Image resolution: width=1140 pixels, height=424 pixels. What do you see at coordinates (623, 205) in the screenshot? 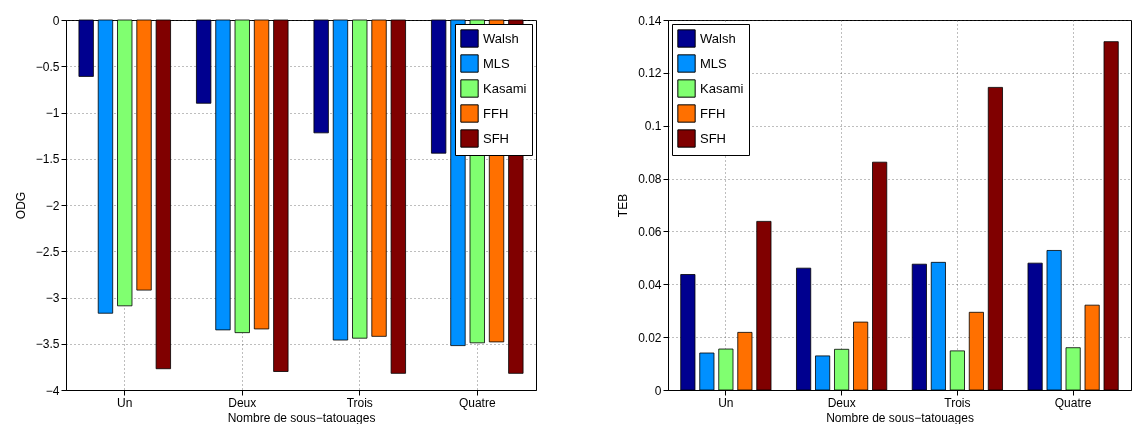
I see `y-axis-title: TEB` at bounding box center [623, 205].